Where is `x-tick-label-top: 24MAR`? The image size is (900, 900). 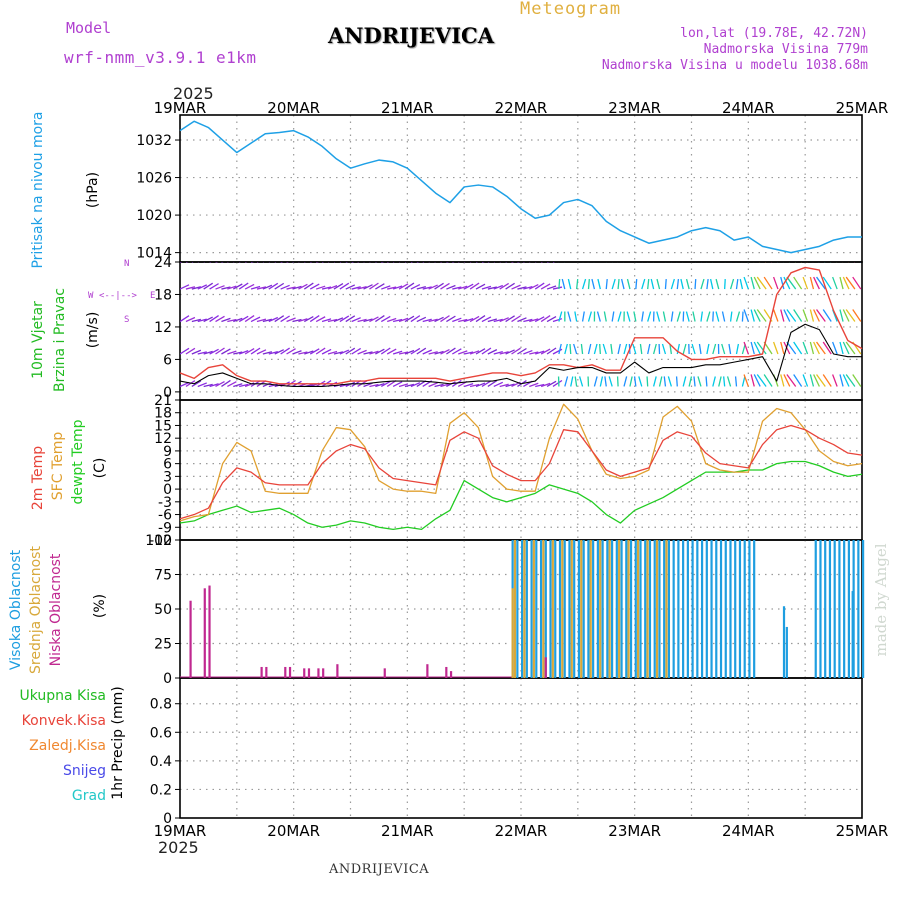
x-tick-label-top: 24MAR is located at coordinates (748, 108).